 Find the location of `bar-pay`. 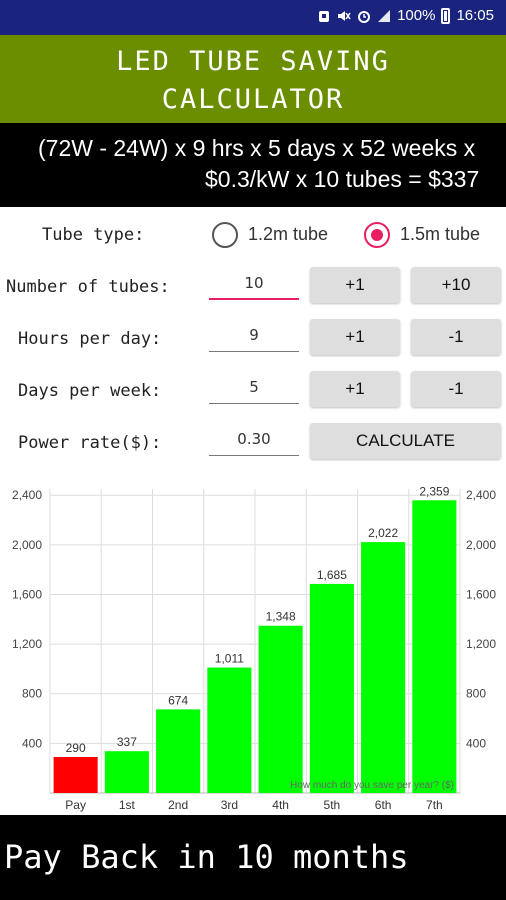

bar-pay is located at coordinates (75, 775).